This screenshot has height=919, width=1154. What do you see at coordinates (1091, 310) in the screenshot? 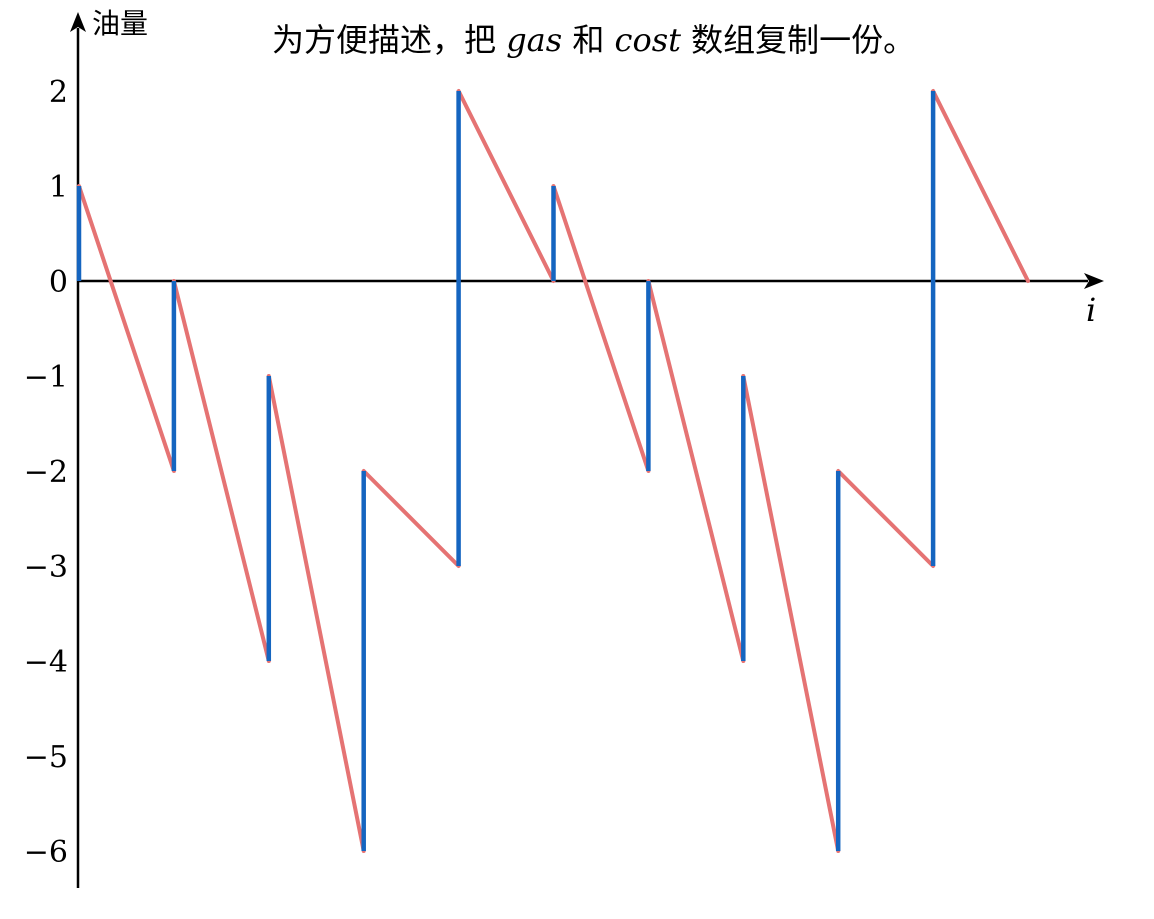
I see `x-axis-title: i` at bounding box center [1091, 310].